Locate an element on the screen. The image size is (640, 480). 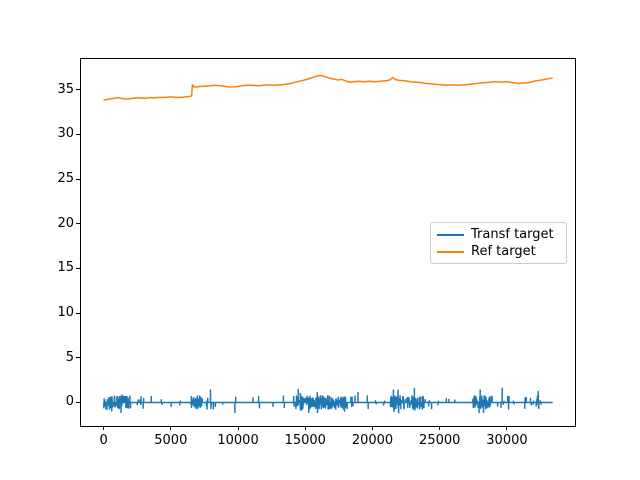
y-tick-label: 15 is located at coordinates (65, 268).